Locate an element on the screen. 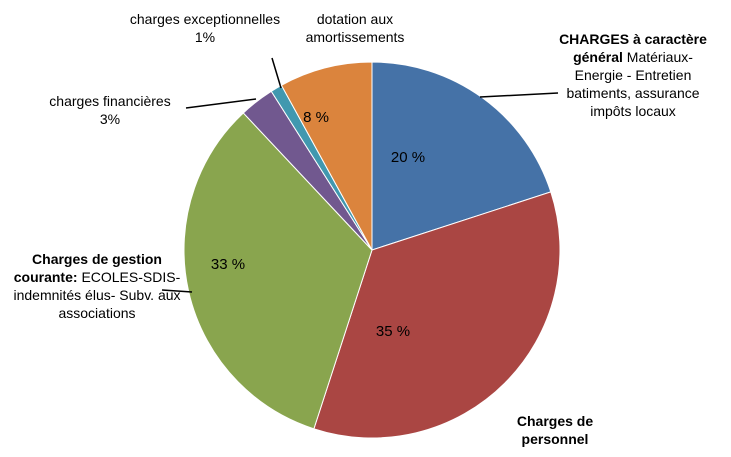  slice-label: charges financières 3% is located at coordinates (110, 110).